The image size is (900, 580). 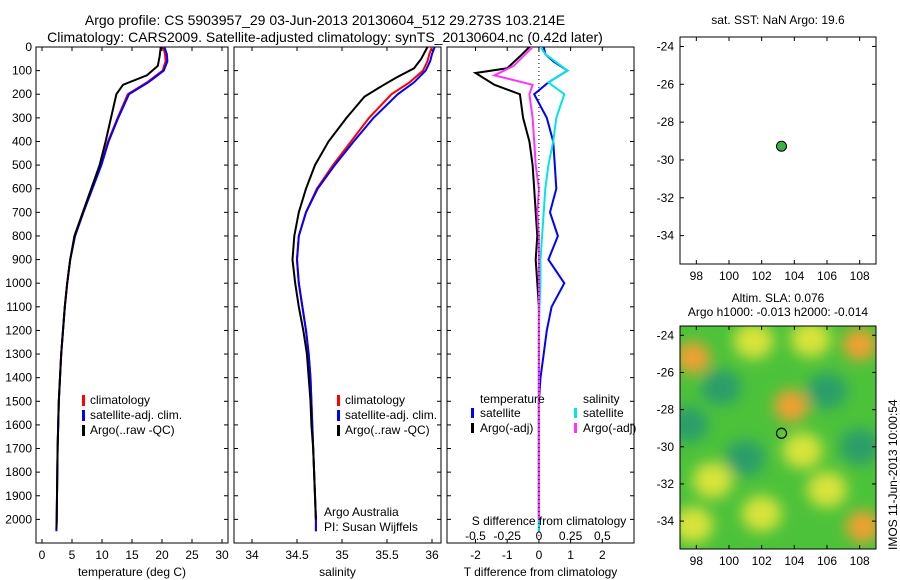 I want to click on depth-tick-label: 1700, so click(x=18, y=449).